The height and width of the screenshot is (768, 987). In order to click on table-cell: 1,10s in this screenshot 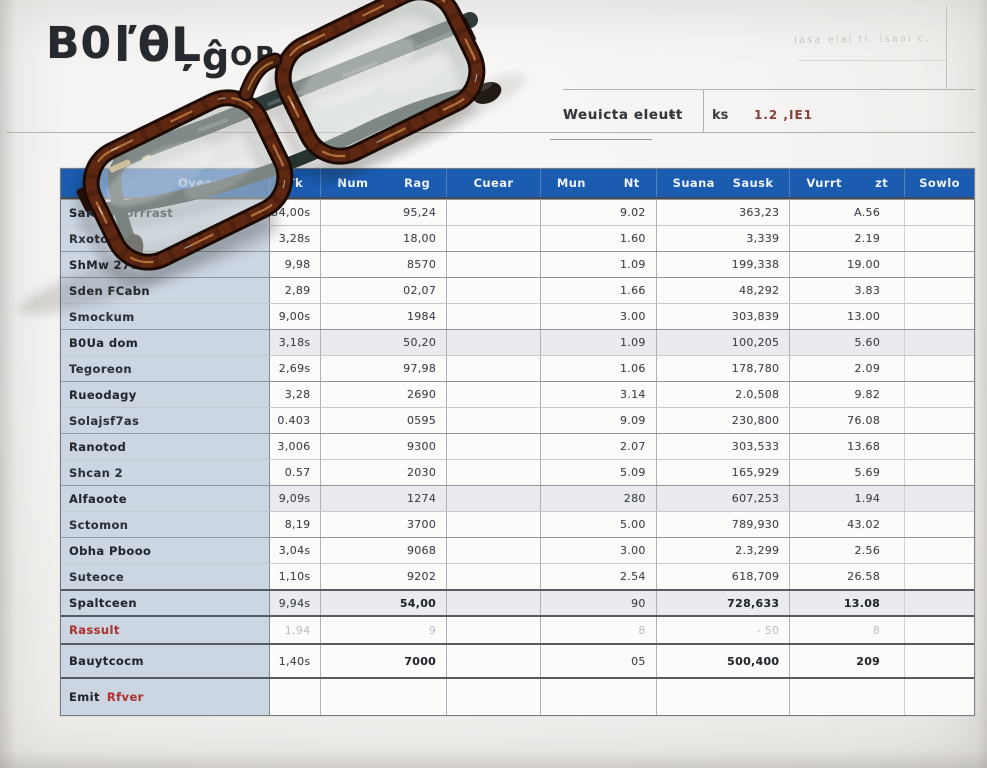, I will do `click(294, 576)`.